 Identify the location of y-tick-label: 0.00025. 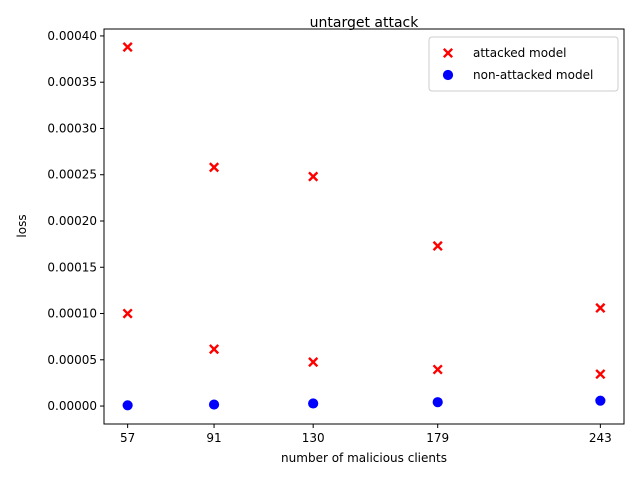
(72, 175).